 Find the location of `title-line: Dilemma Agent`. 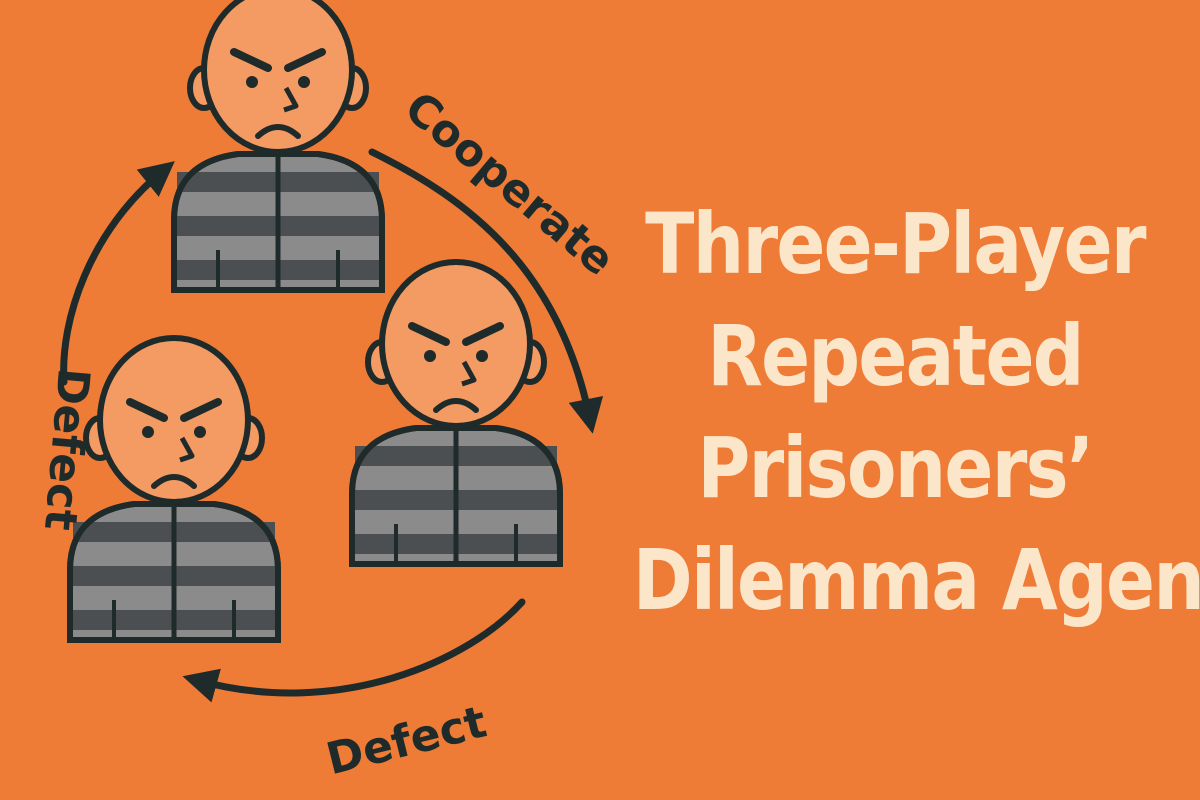

title-line: Dilemma Agent is located at coordinates (916, 580).